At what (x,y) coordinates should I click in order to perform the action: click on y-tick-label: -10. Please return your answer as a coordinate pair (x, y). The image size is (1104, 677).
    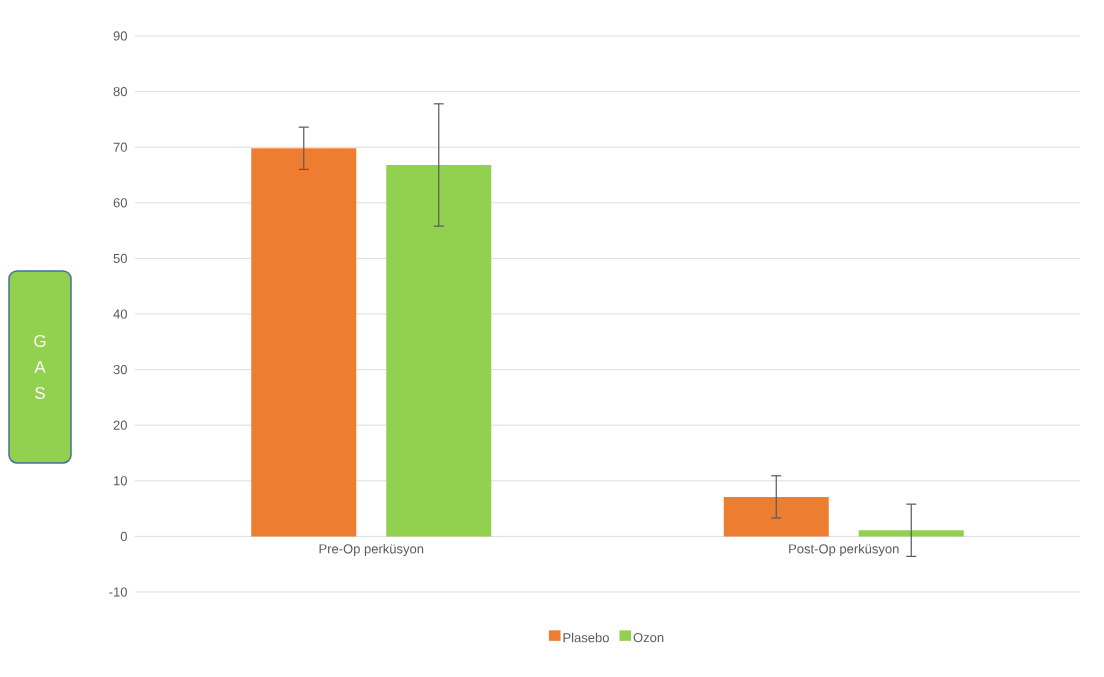
    Looking at the image, I should click on (118, 592).